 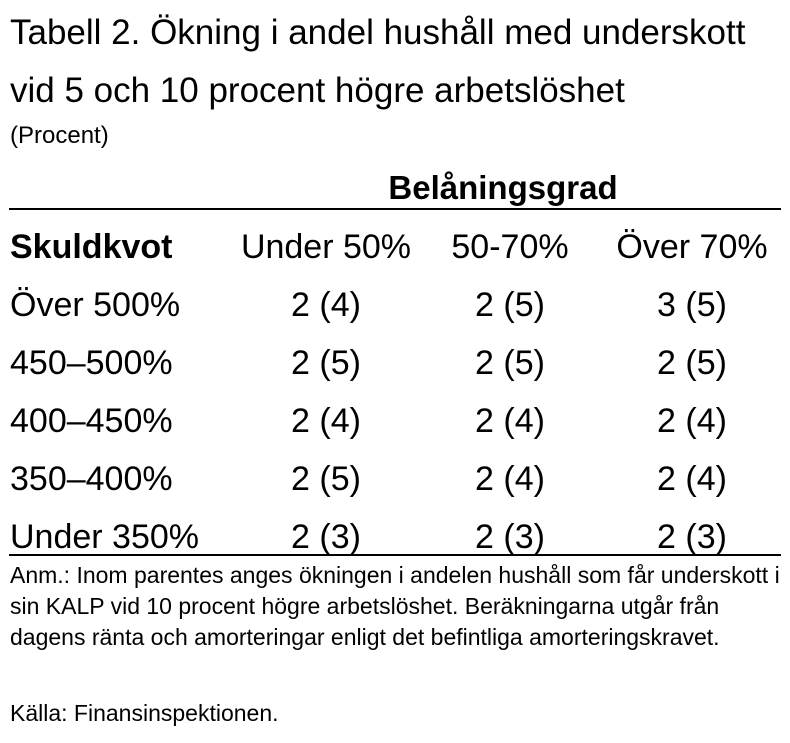 What do you see at coordinates (326, 247) in the screenshot?
I see `column-header: Under 50%` at bounding box center [326, 247].